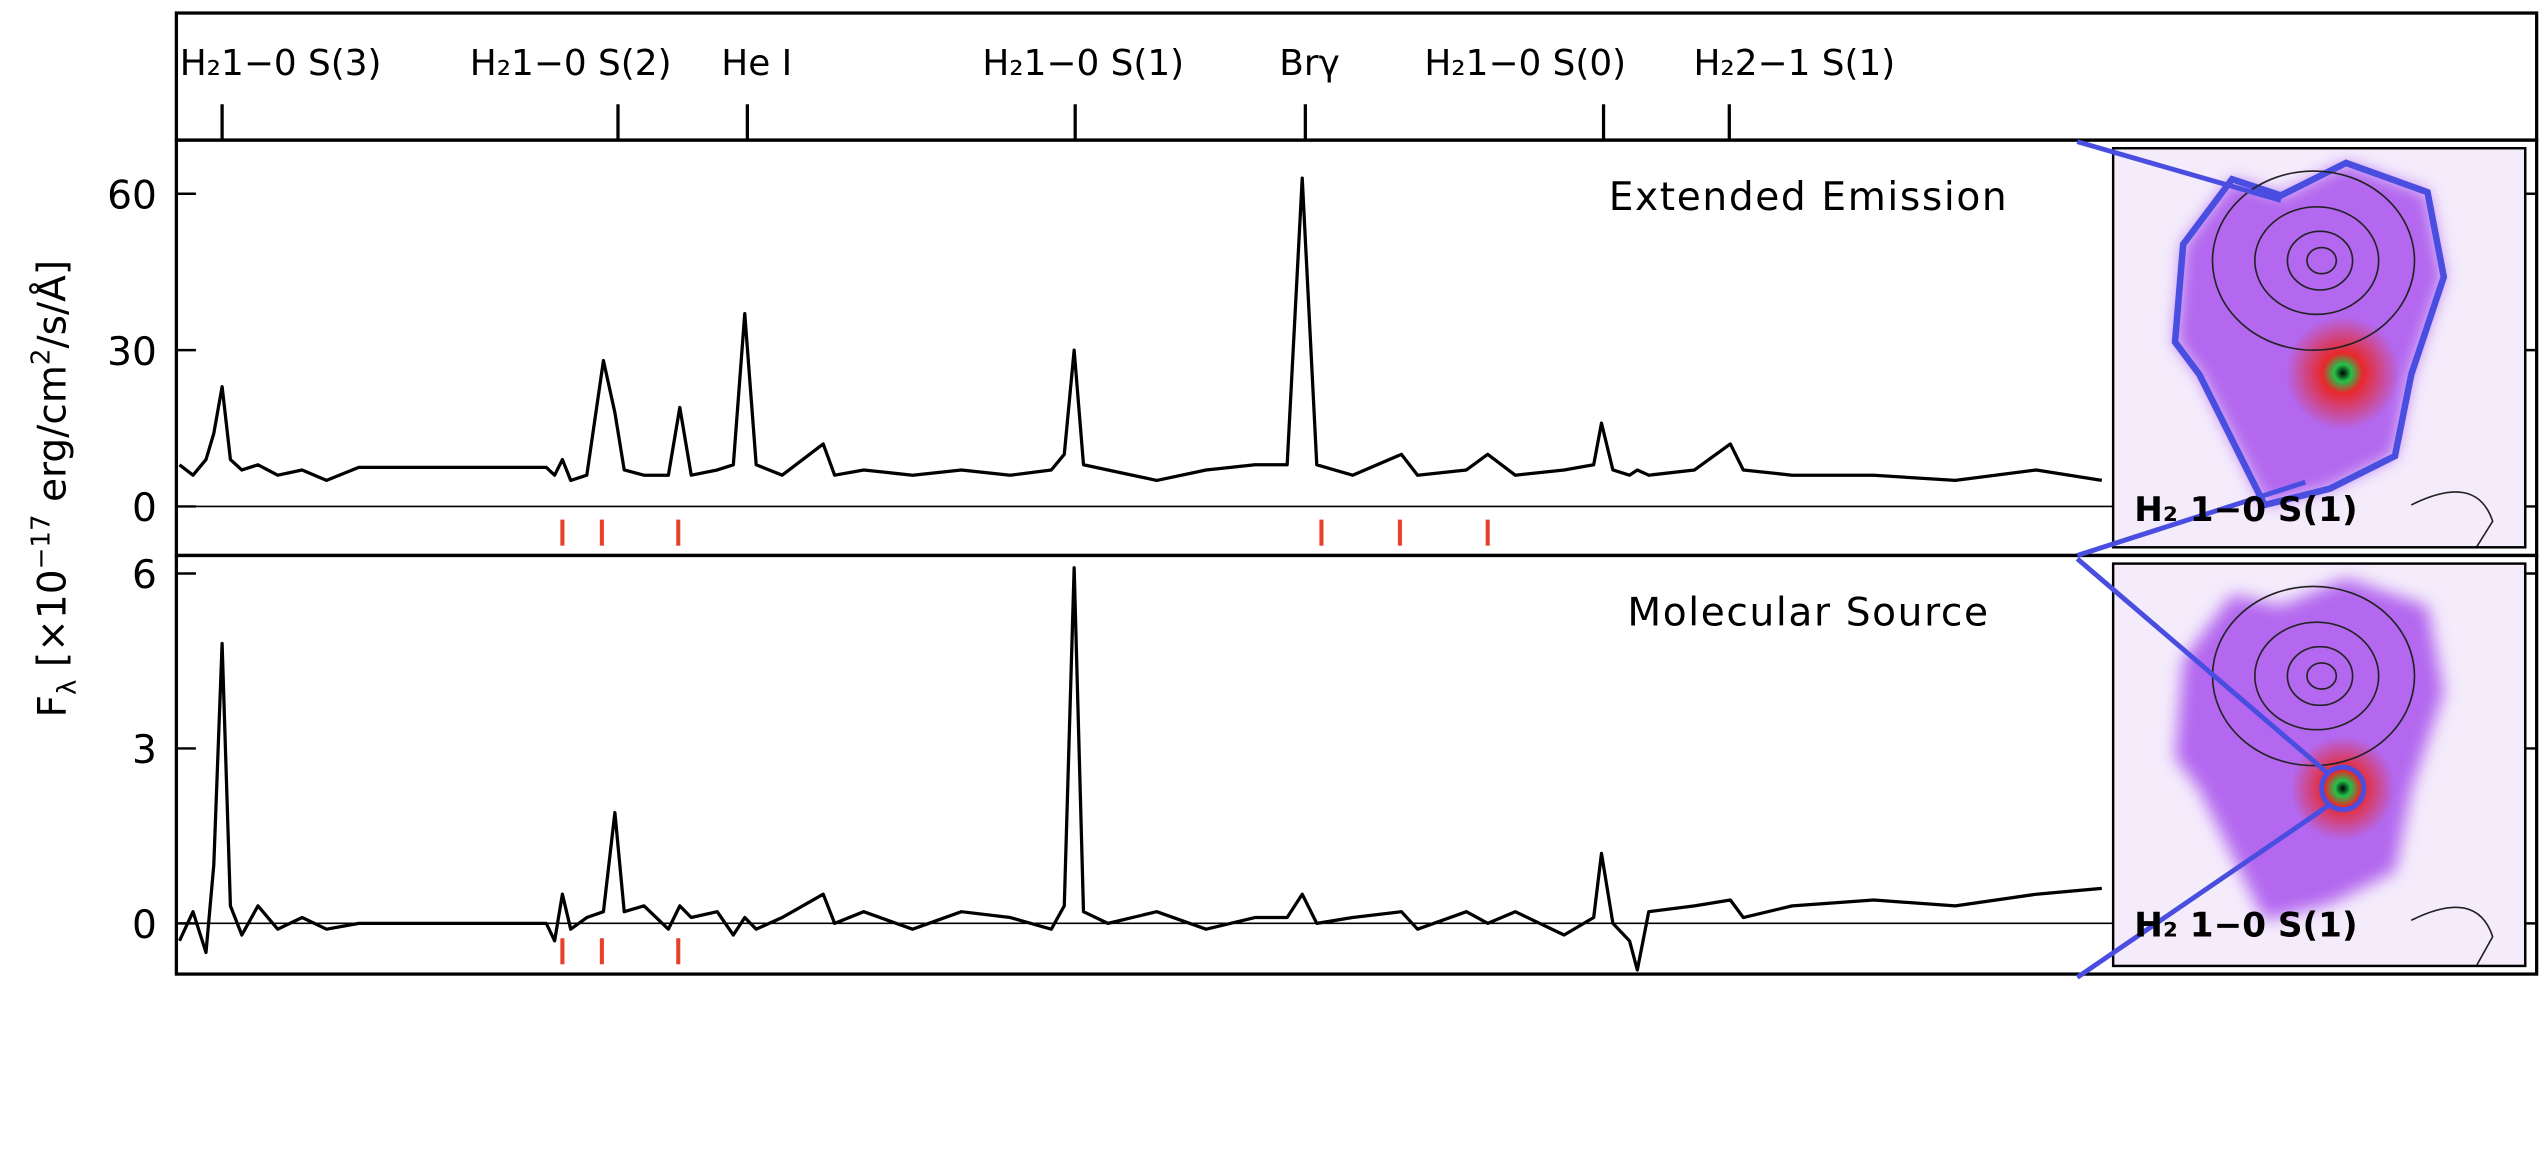 The width and height of the screenshot is (2542, 1150). What do you see at coordinates (1083, 63) in the screenshot?
I see `line-id-label: H₂1−0 S(1)` at bounding box center [1083, 63].